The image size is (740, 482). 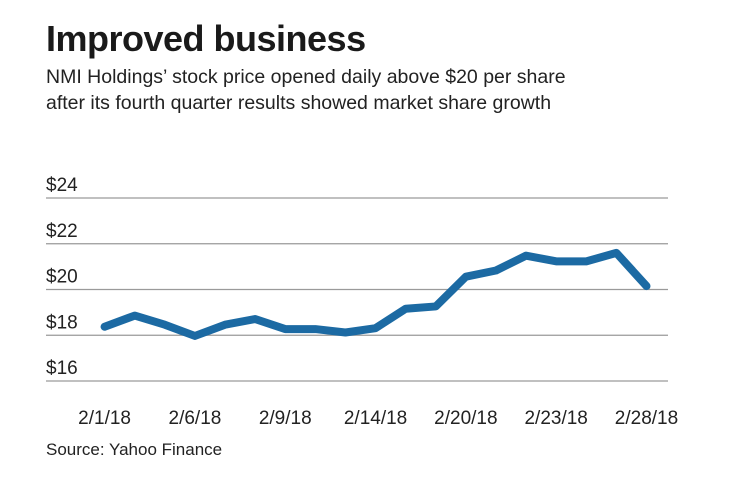 What do you see at coordinates (285, 418) in the screenshot?
I see `x-tick-label: 2/9/18` at bounding box center [285, 418].